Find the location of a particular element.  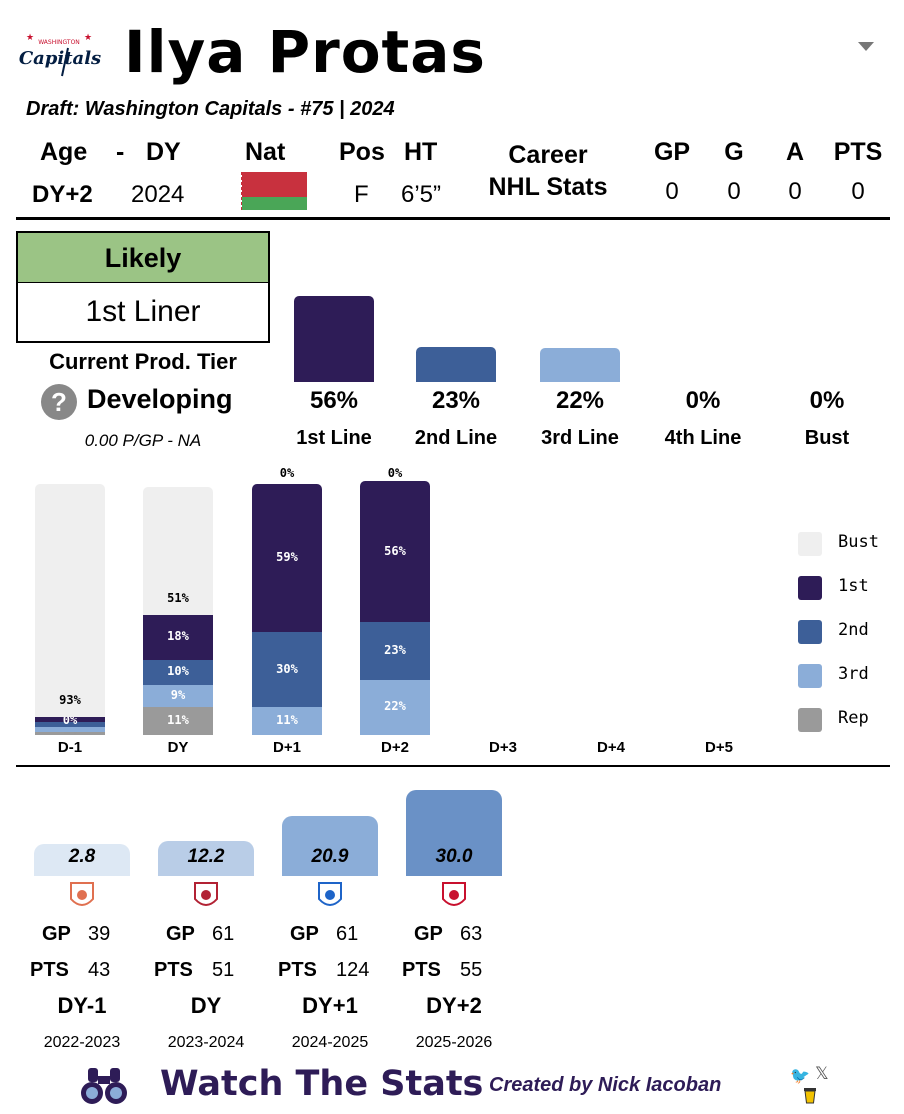

team-logo: WASHINGTON ★ ★ Capitals is located at coordinates (59, 56).